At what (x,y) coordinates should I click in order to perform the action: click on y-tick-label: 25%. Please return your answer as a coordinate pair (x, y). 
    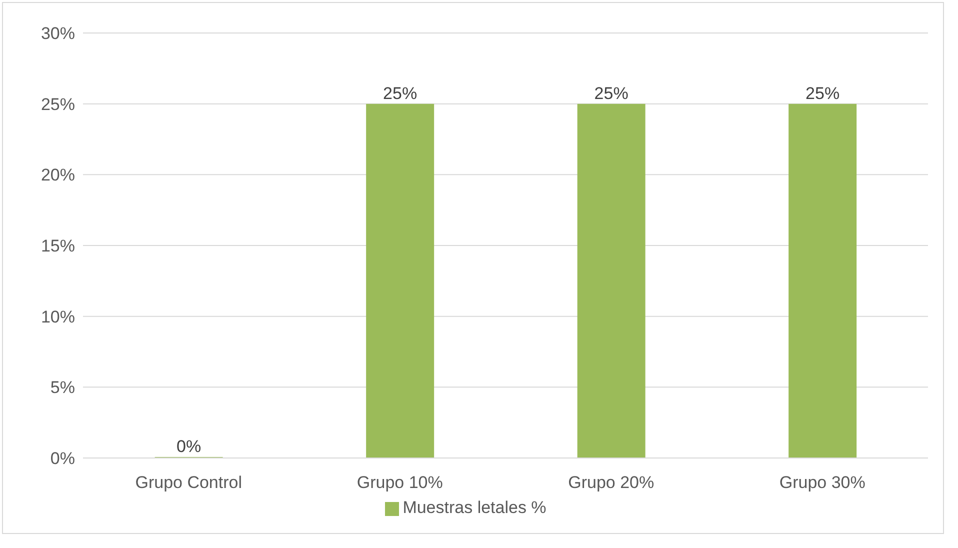
    Looking at the image, I should click on (57, 104).